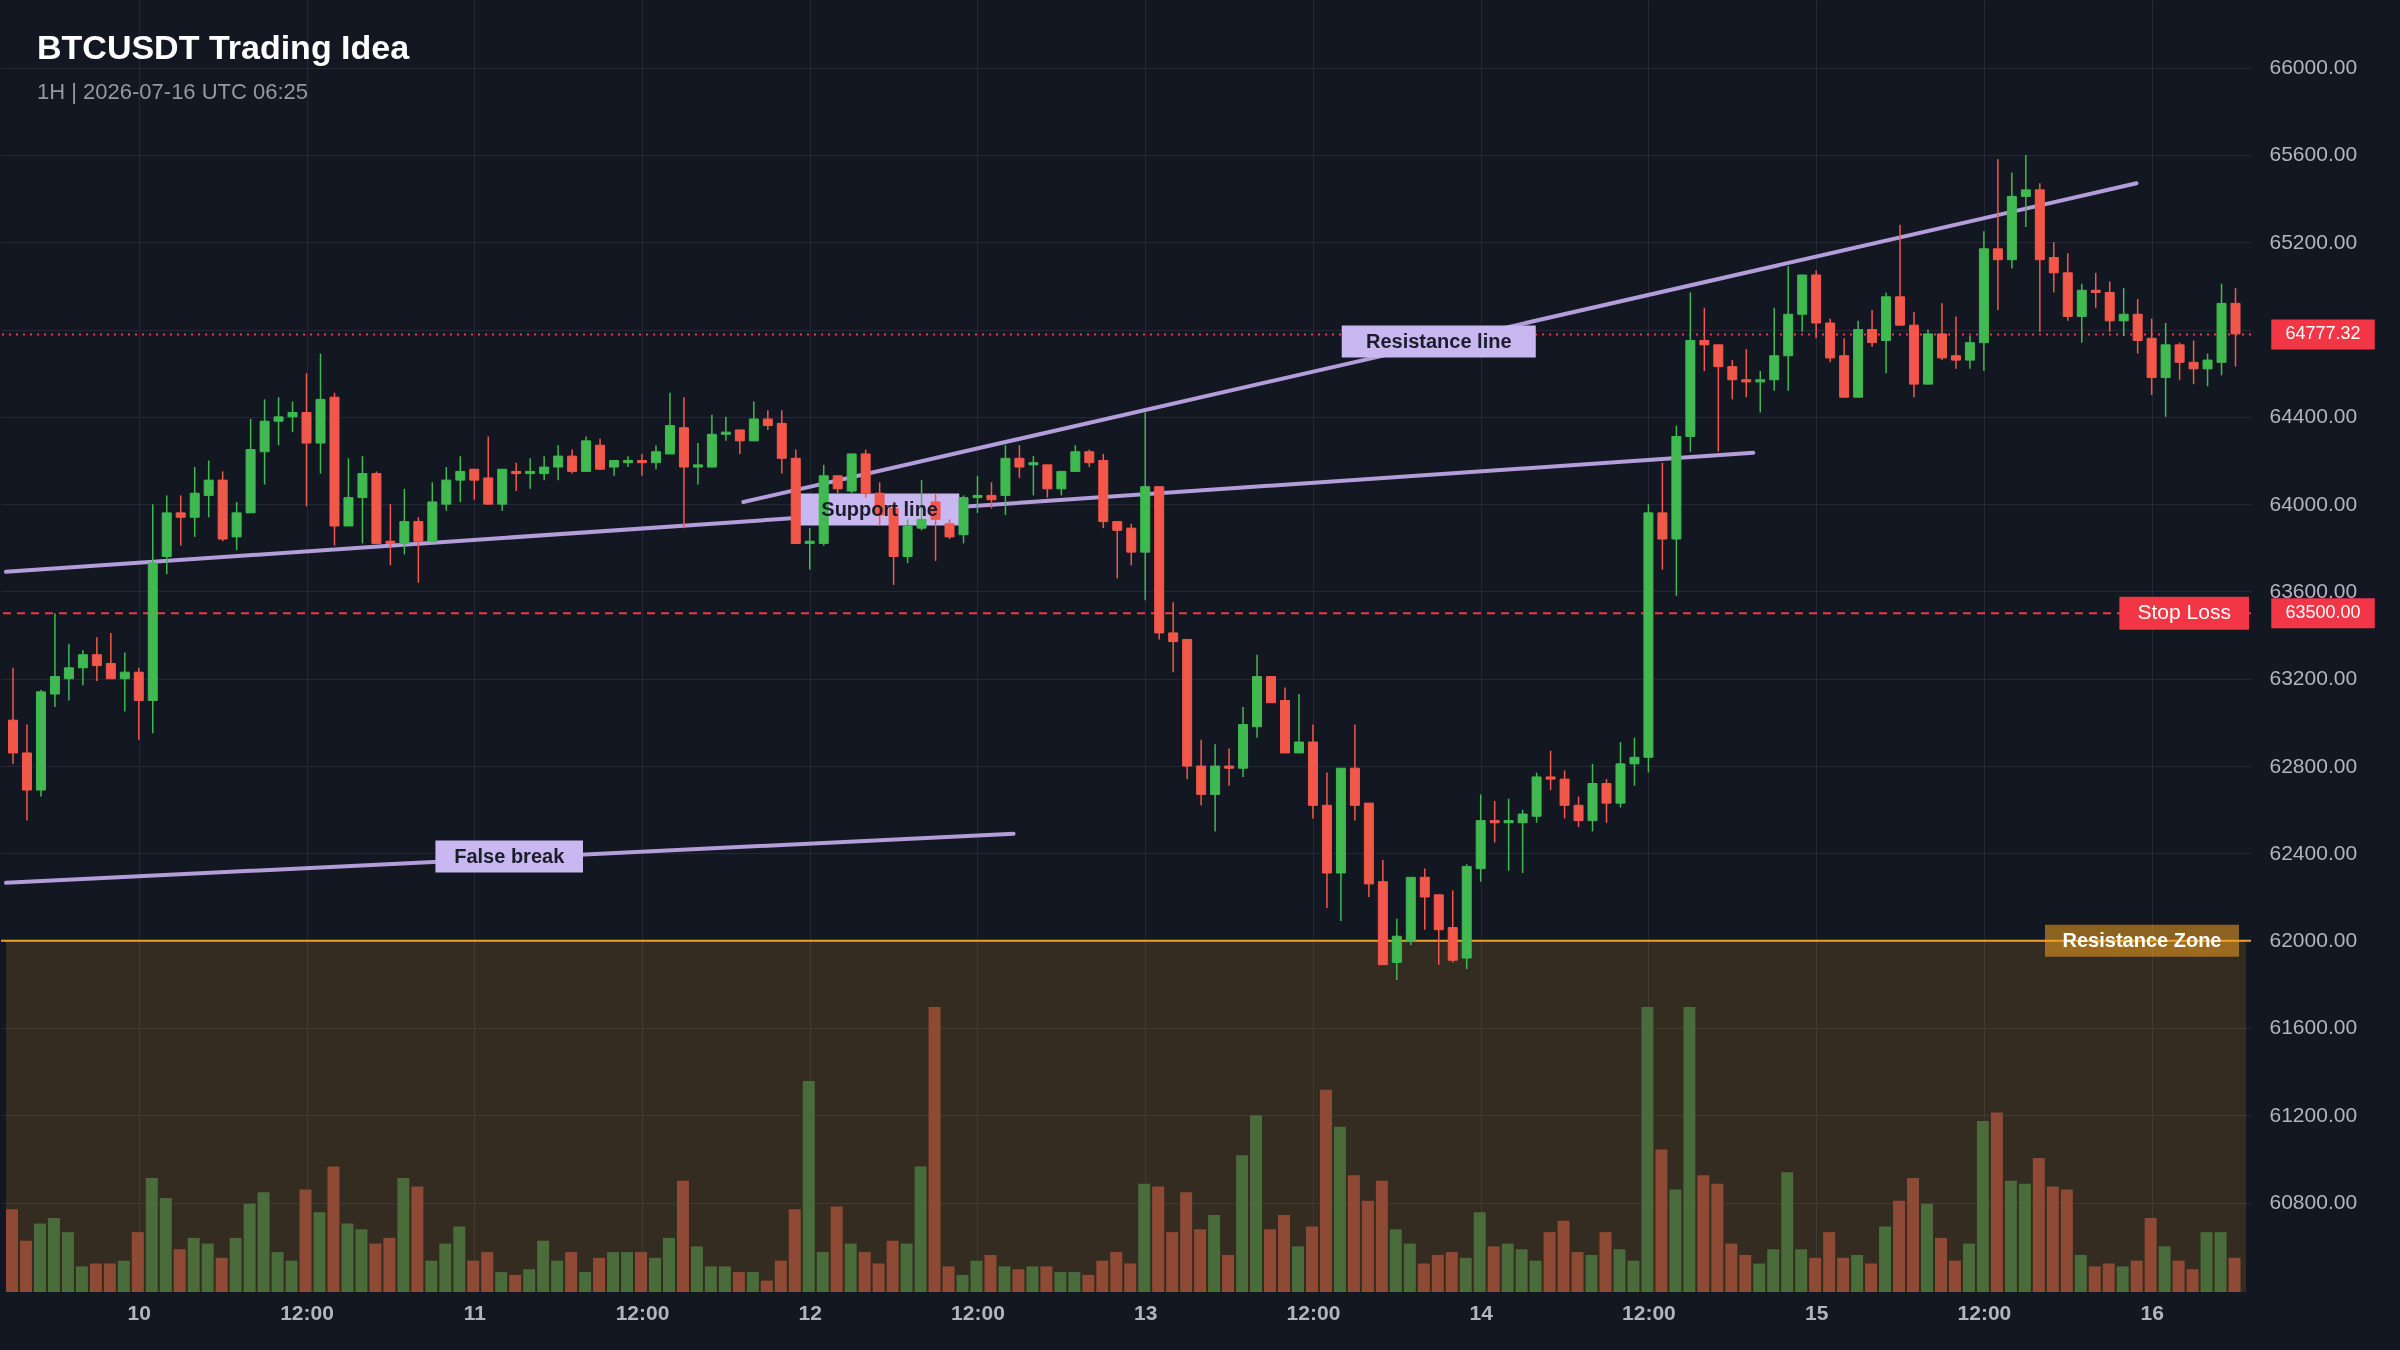  What do you see at coordinates (139, 1312) in the screenshot?
I see `x-tick-label: 10` at bounding box center [139, 1312].